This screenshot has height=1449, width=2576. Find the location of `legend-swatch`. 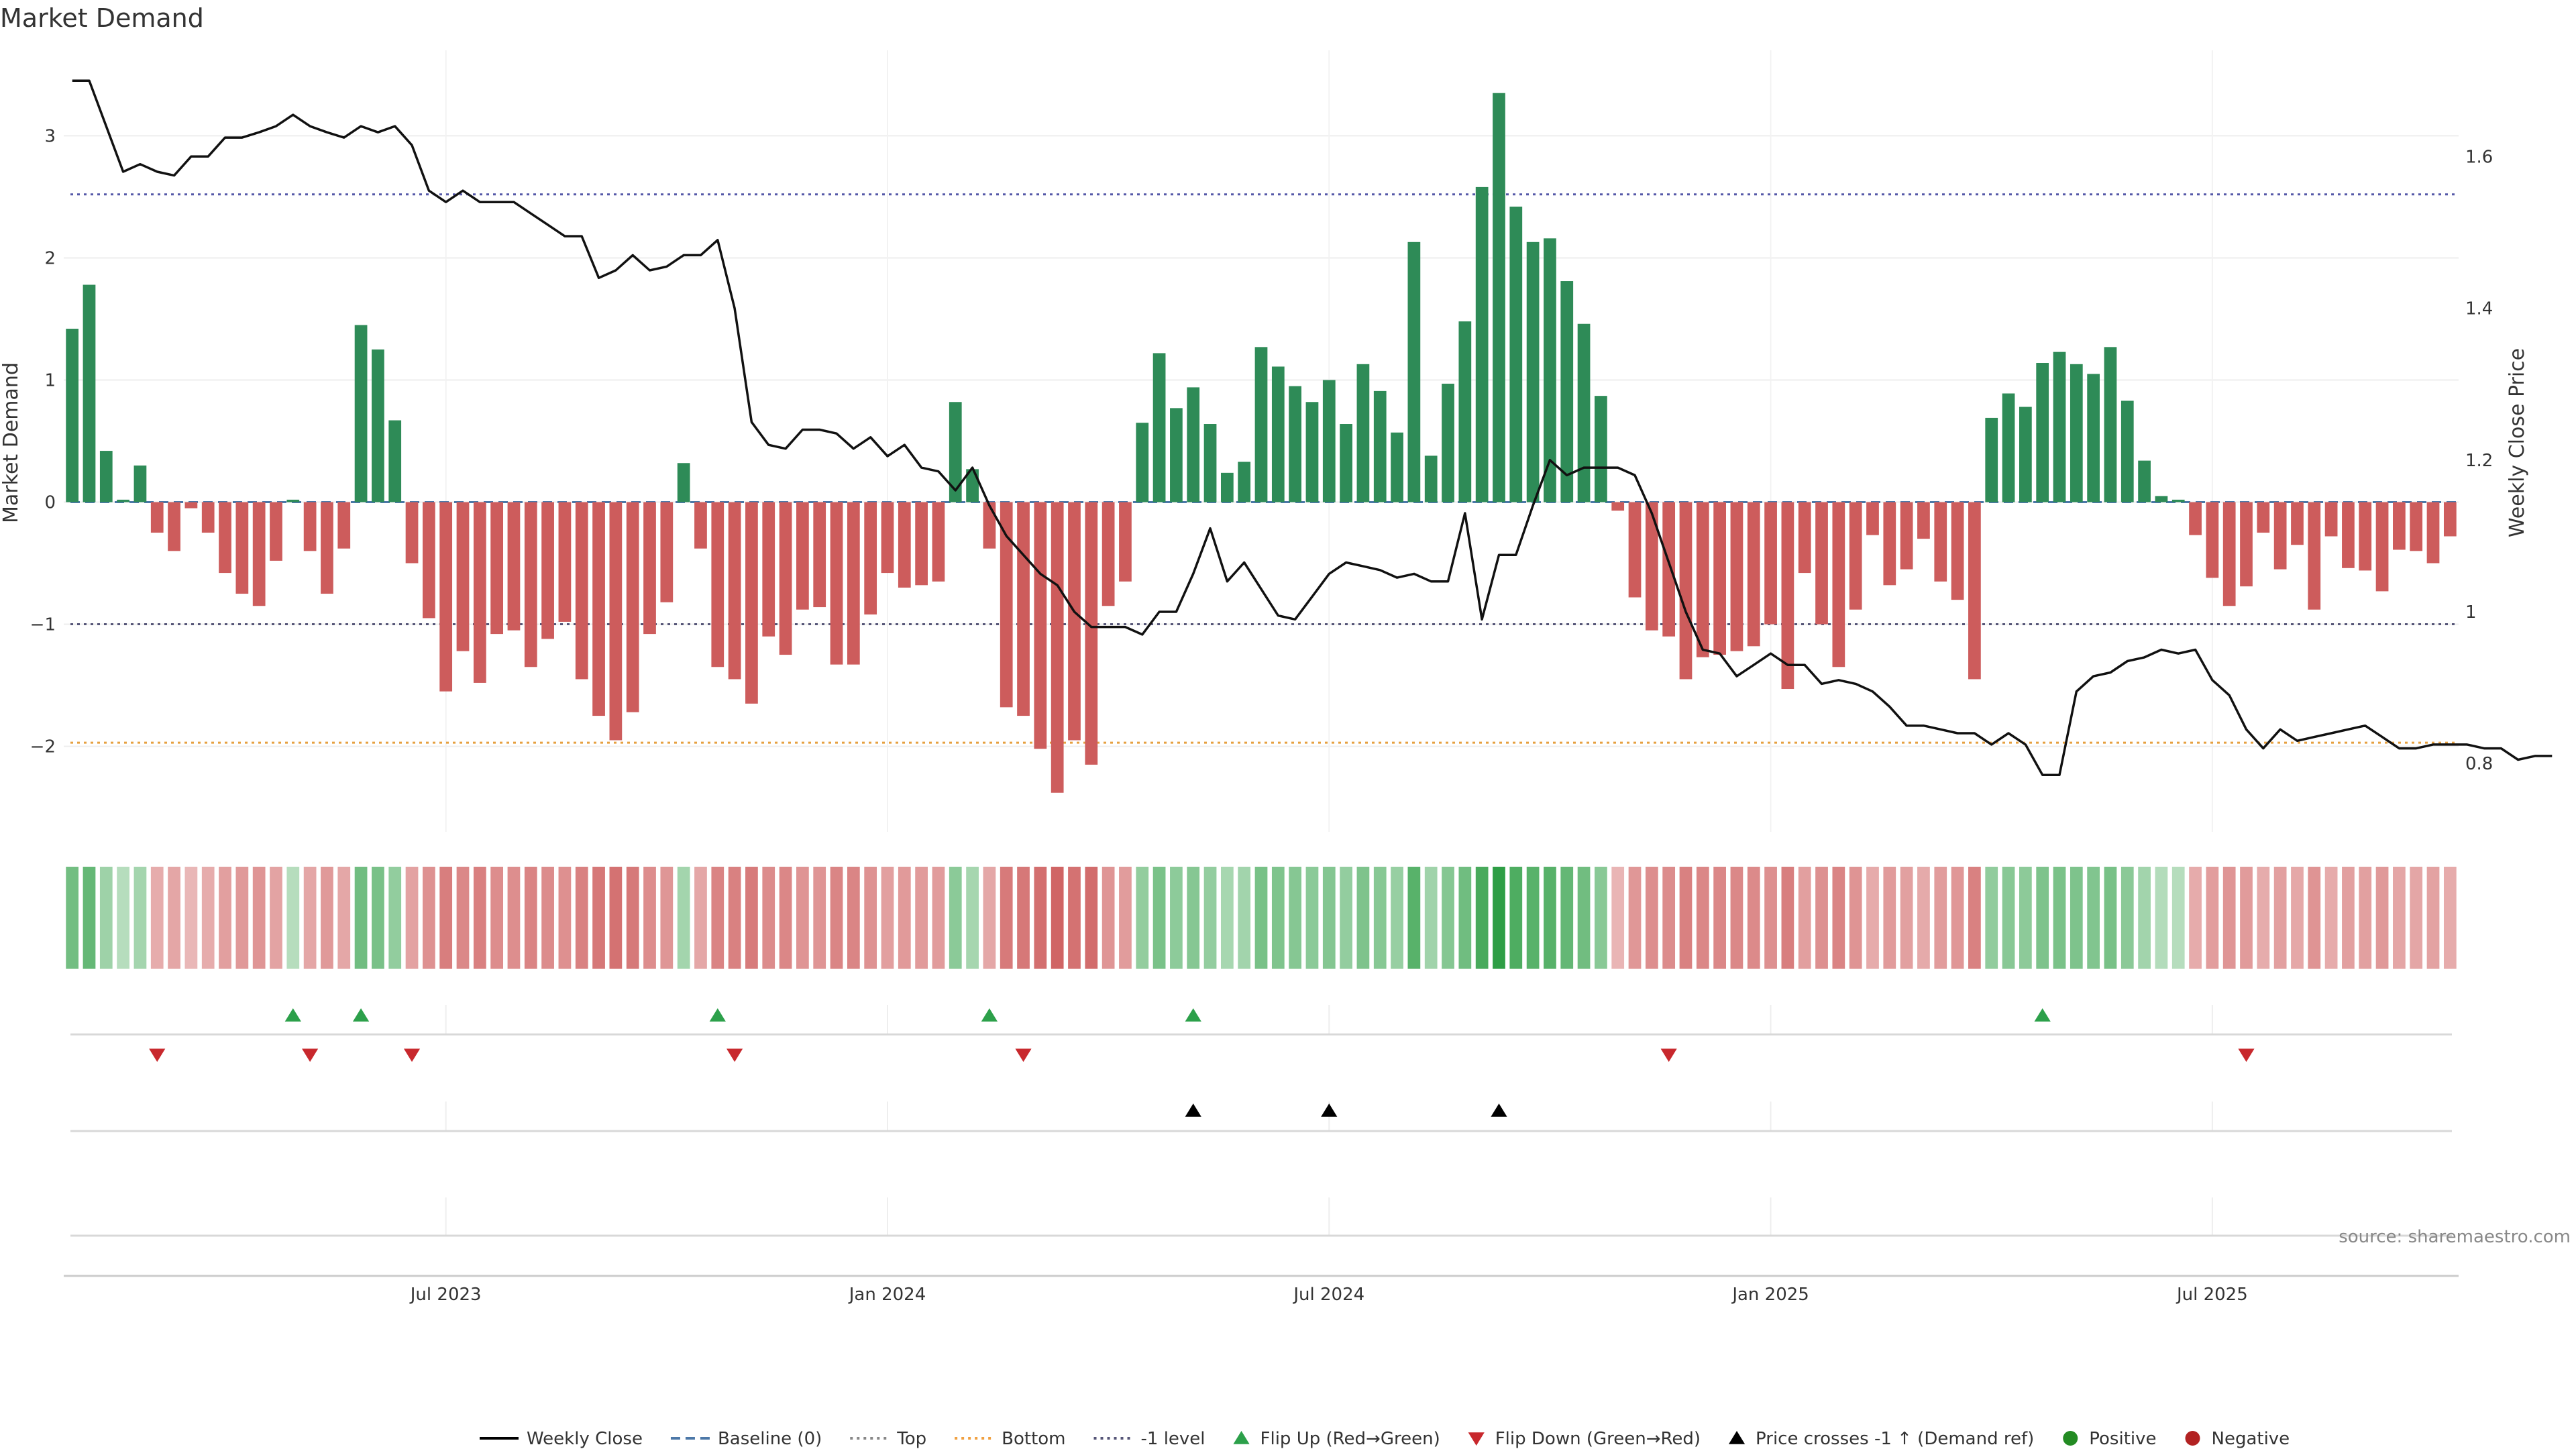

legend-swatch is located at coordinates (1241, 1437).